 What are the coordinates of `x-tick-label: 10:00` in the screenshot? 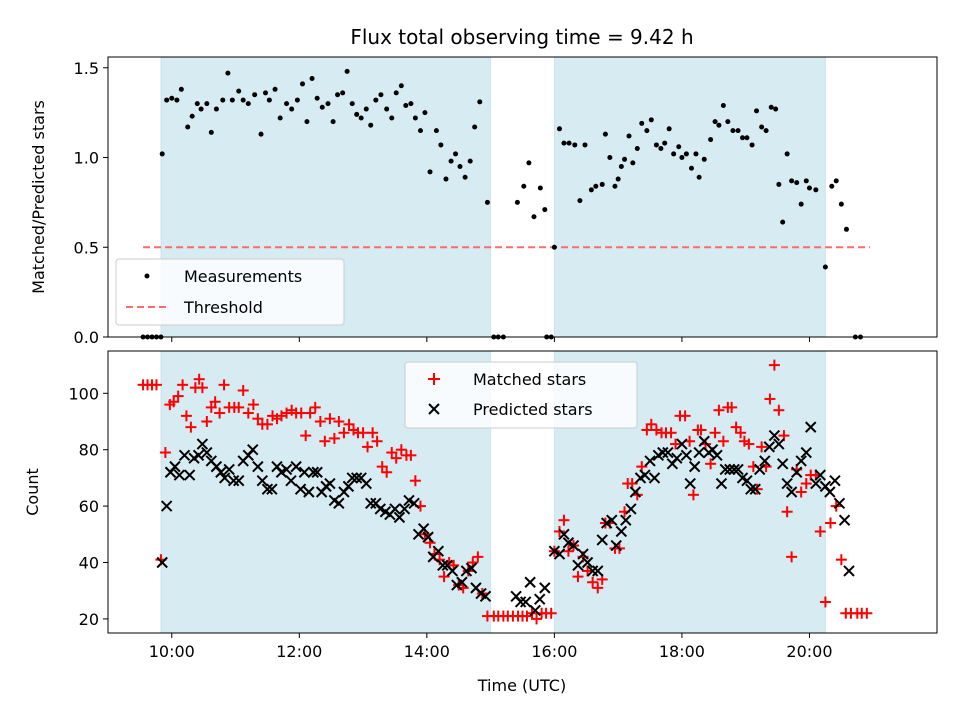 It's located at (172, 651).